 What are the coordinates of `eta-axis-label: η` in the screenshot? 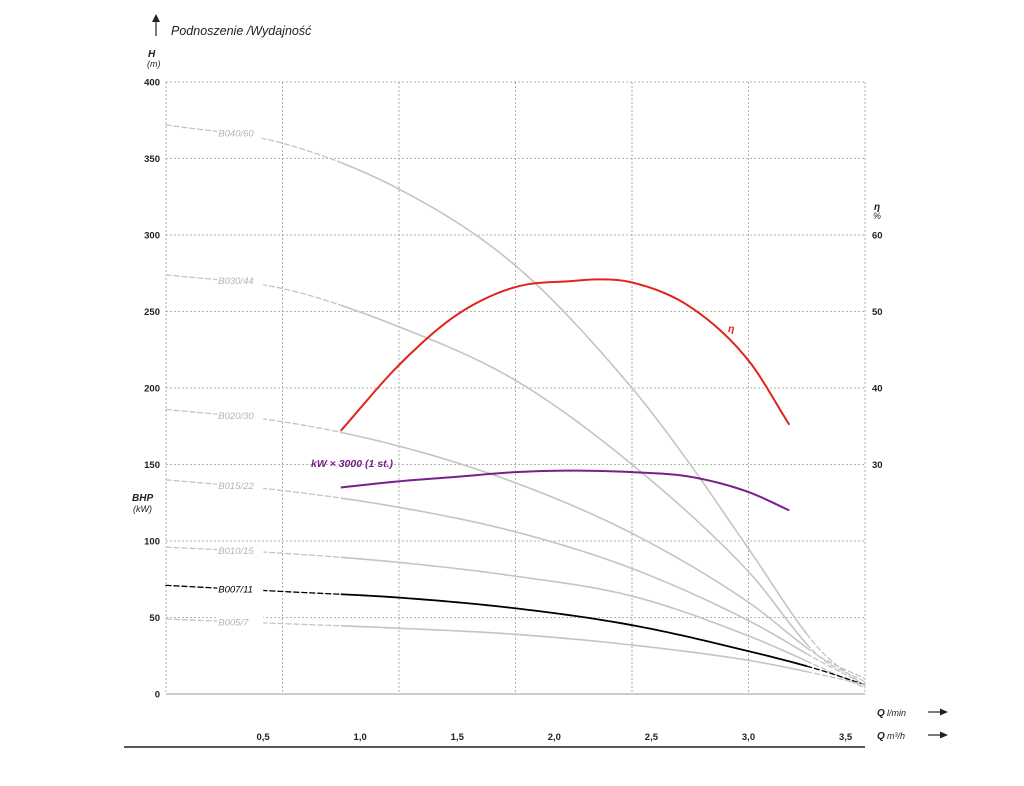 It's located at (877, 207).